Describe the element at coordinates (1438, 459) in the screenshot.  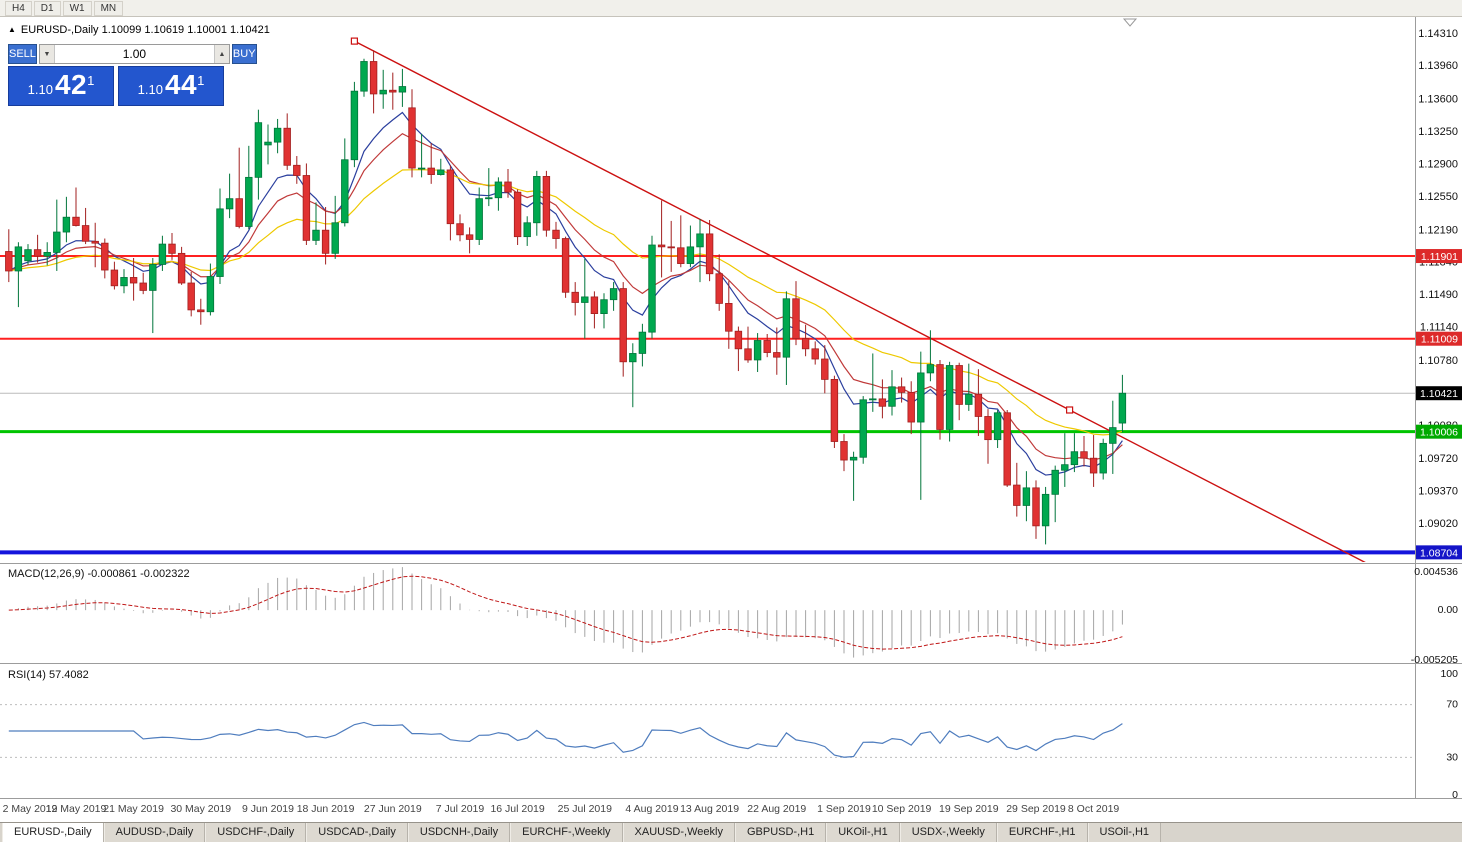
I see `svg-text: 1.09720` at that location.